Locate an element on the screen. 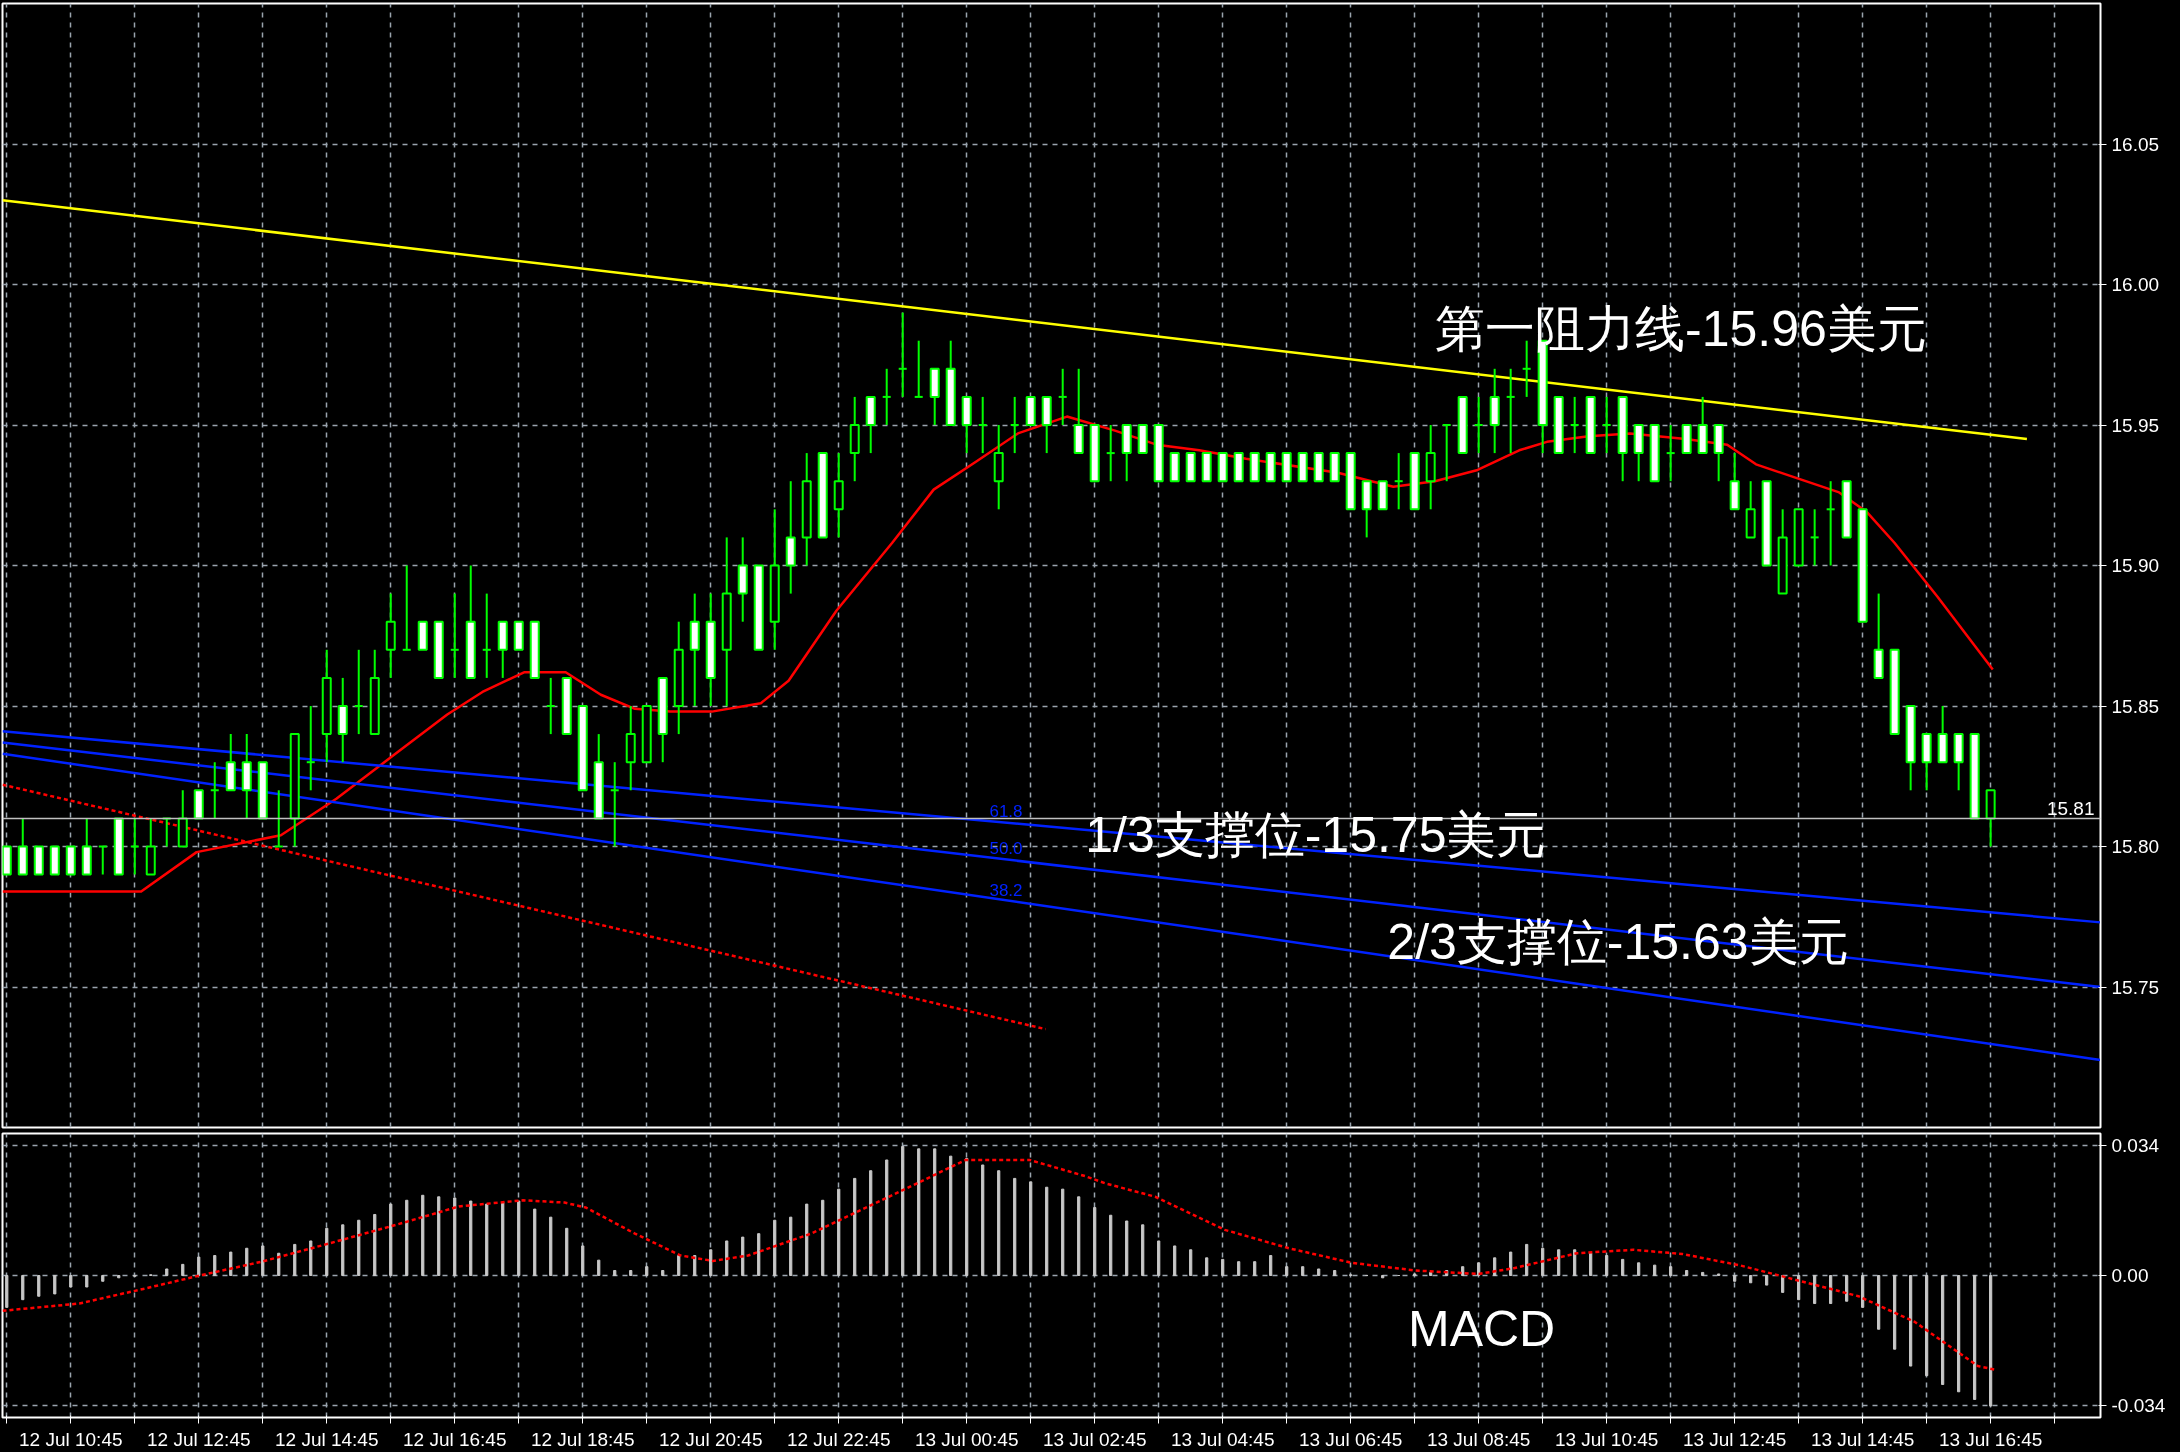 Image resolution: width=2180 pixels, height=1456 pixels. x-tick-label: 12 Jul 22:45 is located at coordinates (838, 1439).